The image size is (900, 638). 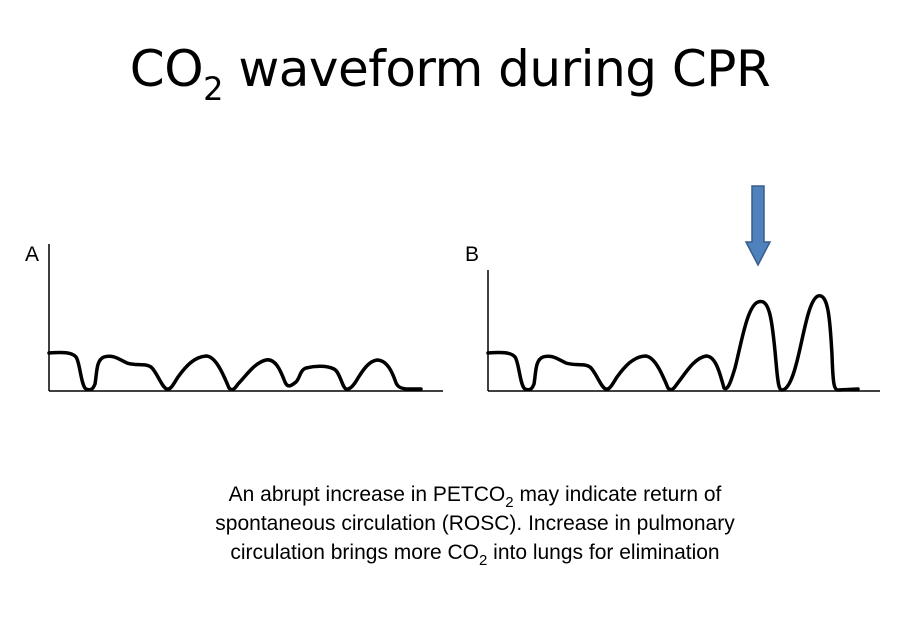 What do you see at coordinates (213, 89) in the screenshot?
I see `title-subscript: 2` at bounding box center [213, 89].